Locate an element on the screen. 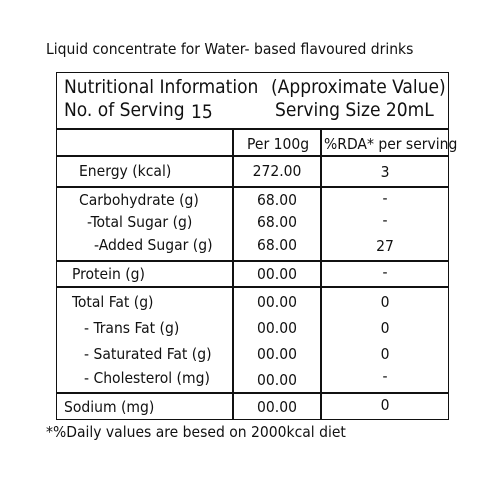 The image size is (500, 500). nutrient-label: - Cholesterol (mg) is located at coordinates (147, 378).